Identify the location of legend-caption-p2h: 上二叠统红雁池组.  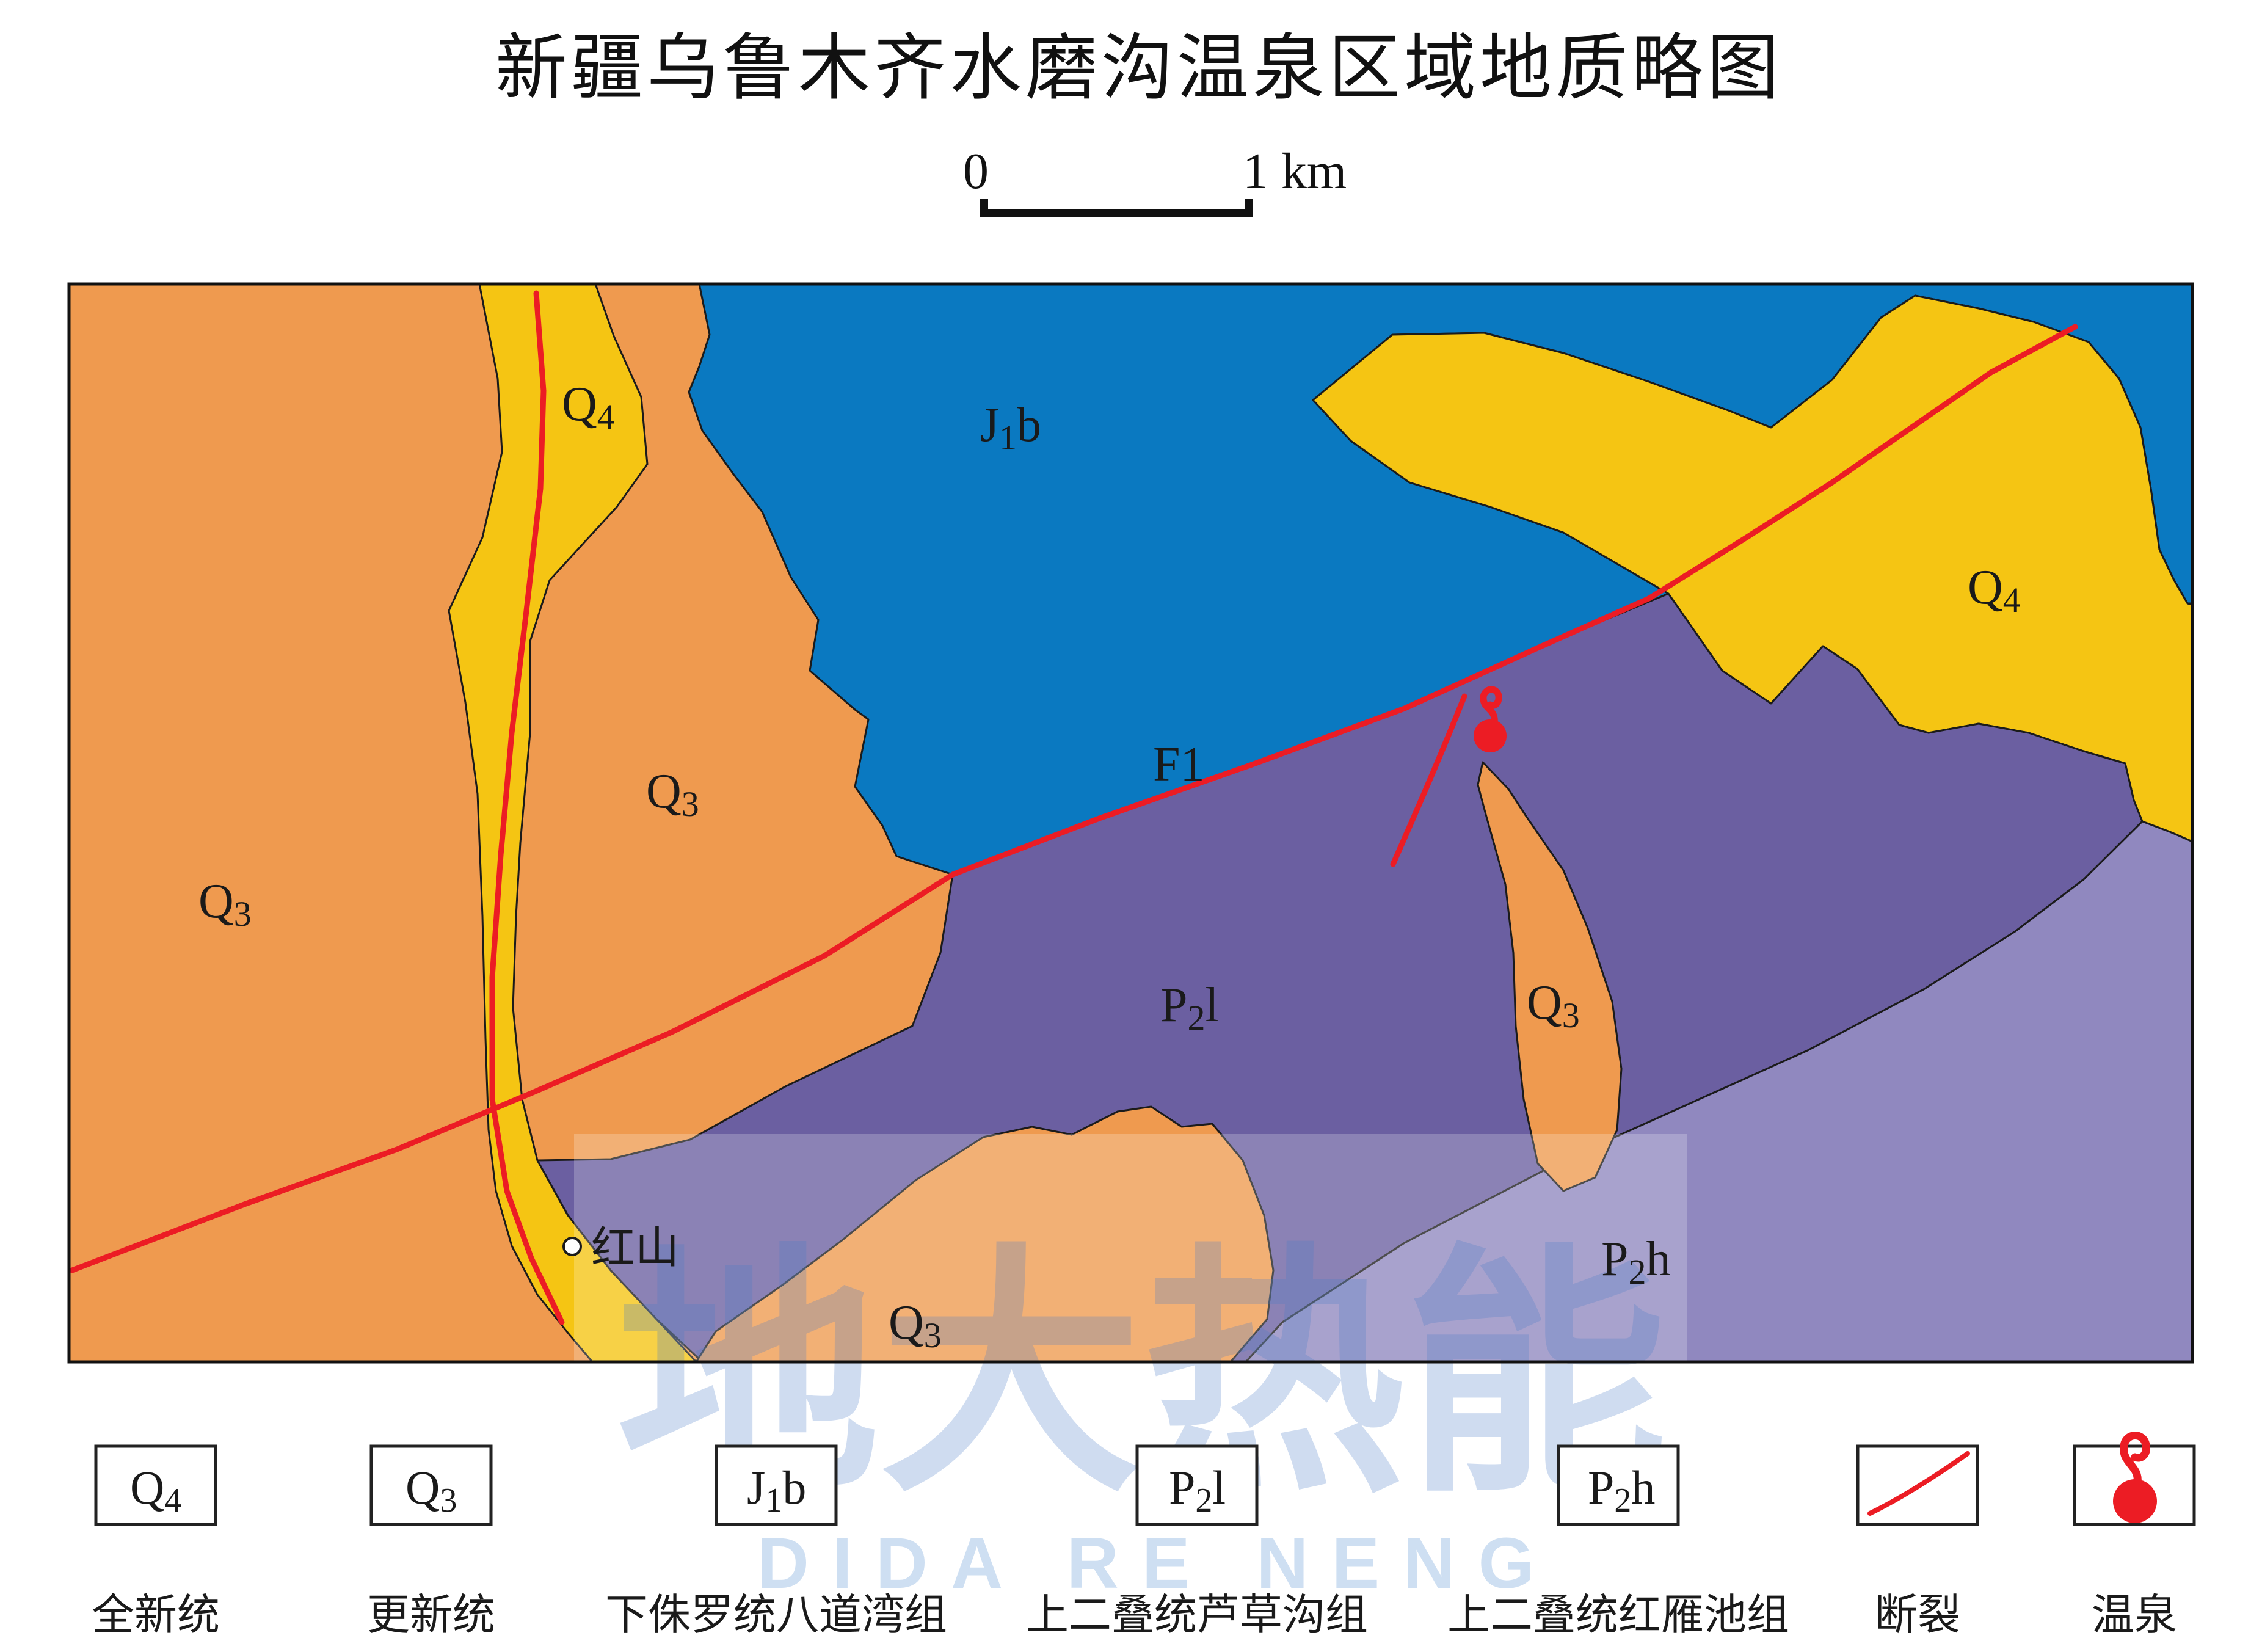
(1618, 1615).